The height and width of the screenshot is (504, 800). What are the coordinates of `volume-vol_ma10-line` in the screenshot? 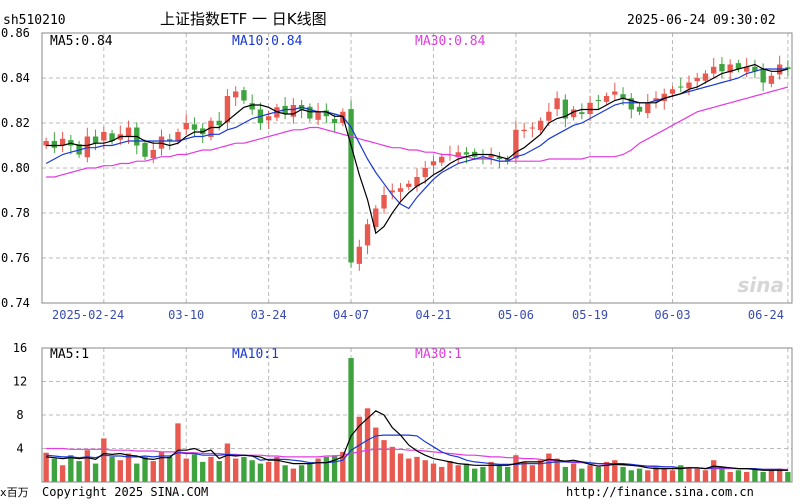 It's located at (417, 452).